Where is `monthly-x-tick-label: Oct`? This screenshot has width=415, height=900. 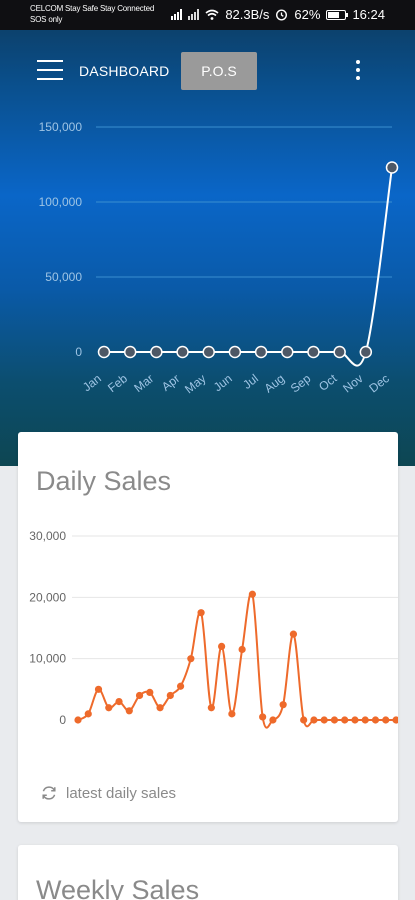
monthly-x-tick-label: Oct is located at coordinates (328, 382).